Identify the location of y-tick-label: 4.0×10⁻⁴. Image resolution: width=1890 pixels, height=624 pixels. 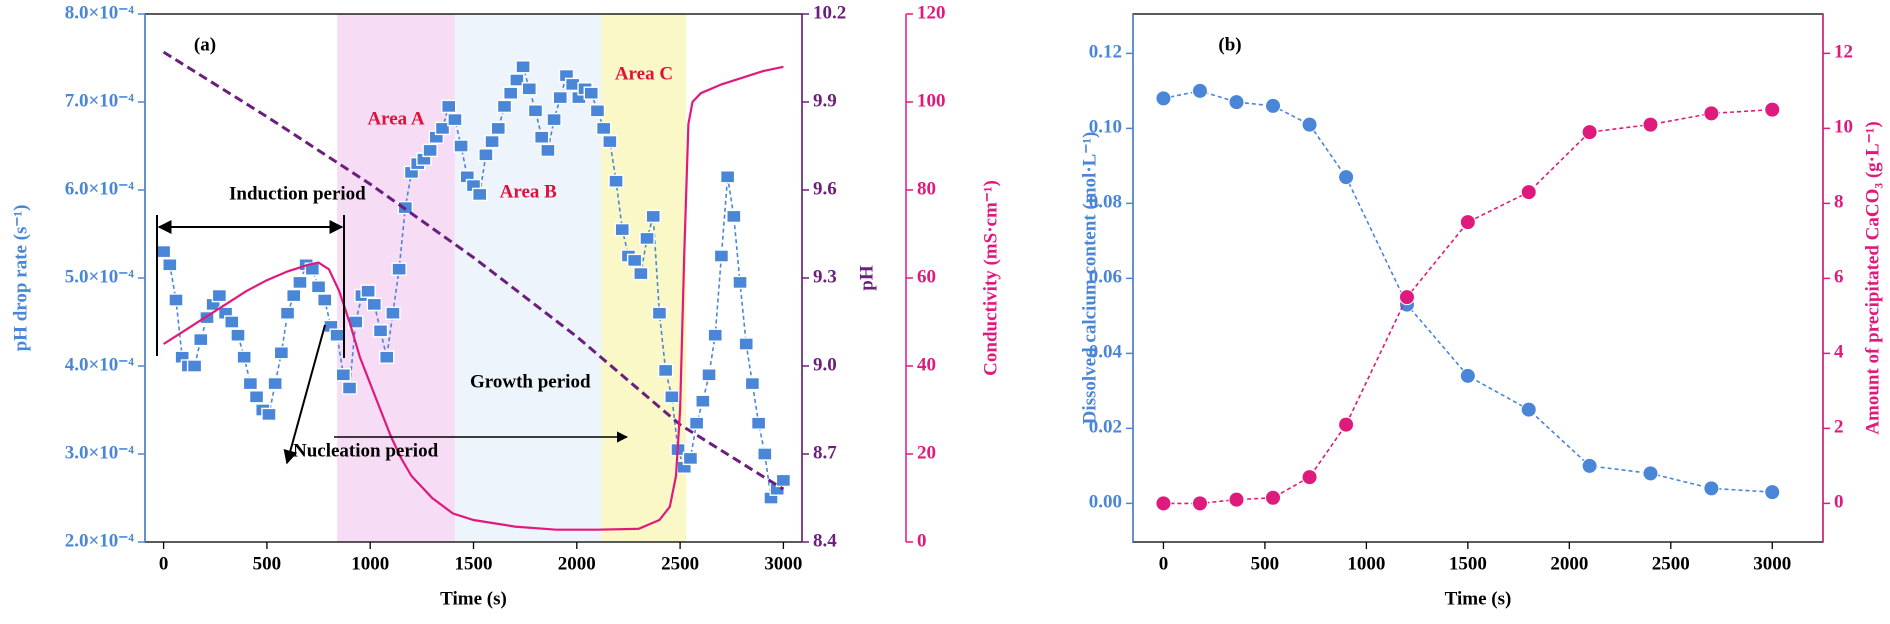
(100, 364).